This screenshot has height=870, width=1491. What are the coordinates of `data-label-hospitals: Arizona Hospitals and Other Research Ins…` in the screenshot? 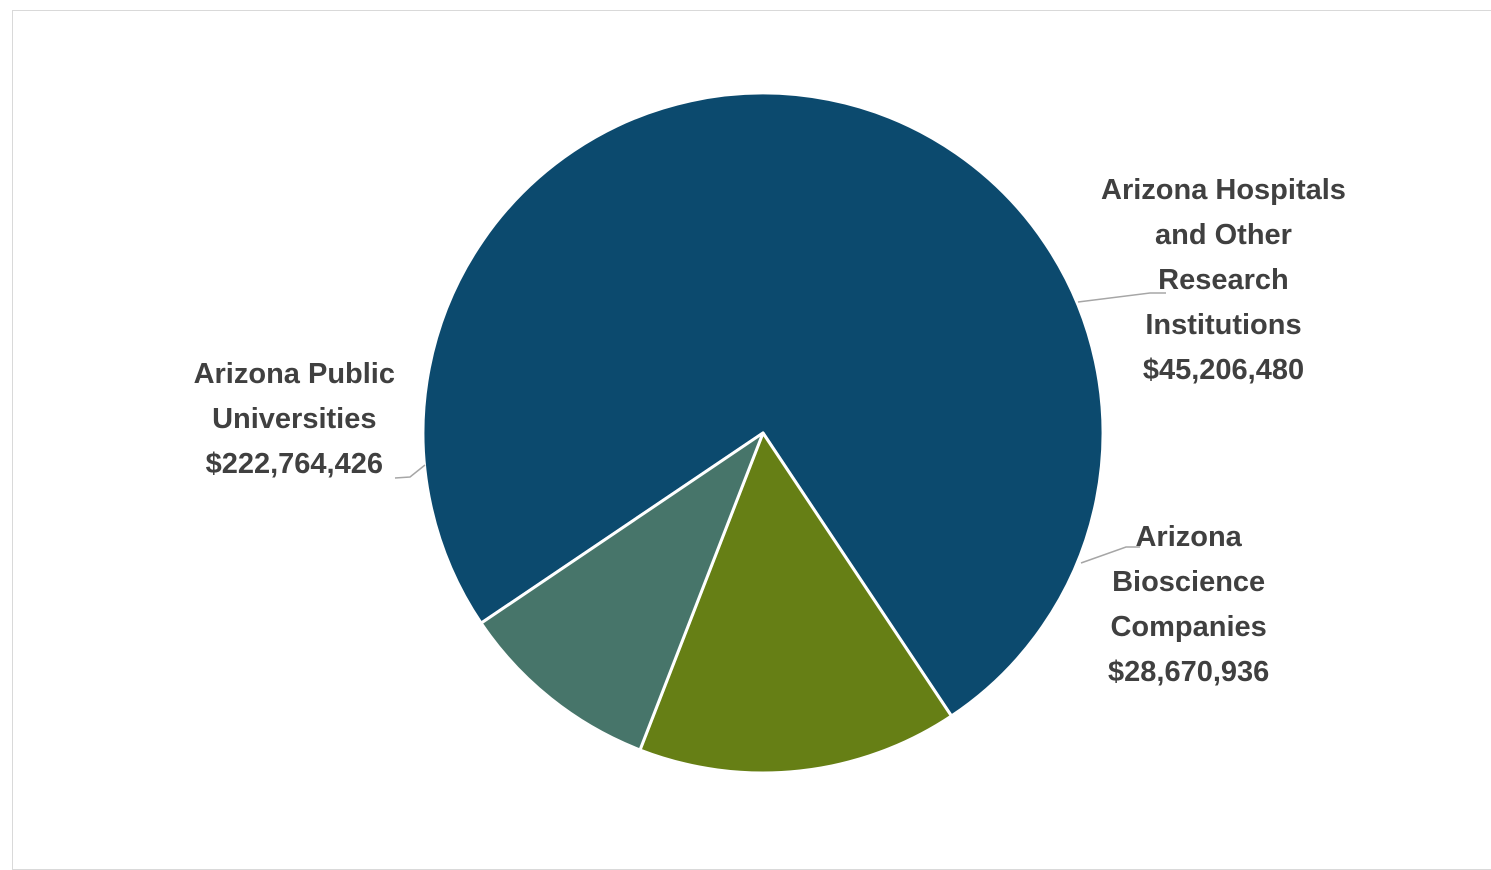 It's located at (1223, 280).